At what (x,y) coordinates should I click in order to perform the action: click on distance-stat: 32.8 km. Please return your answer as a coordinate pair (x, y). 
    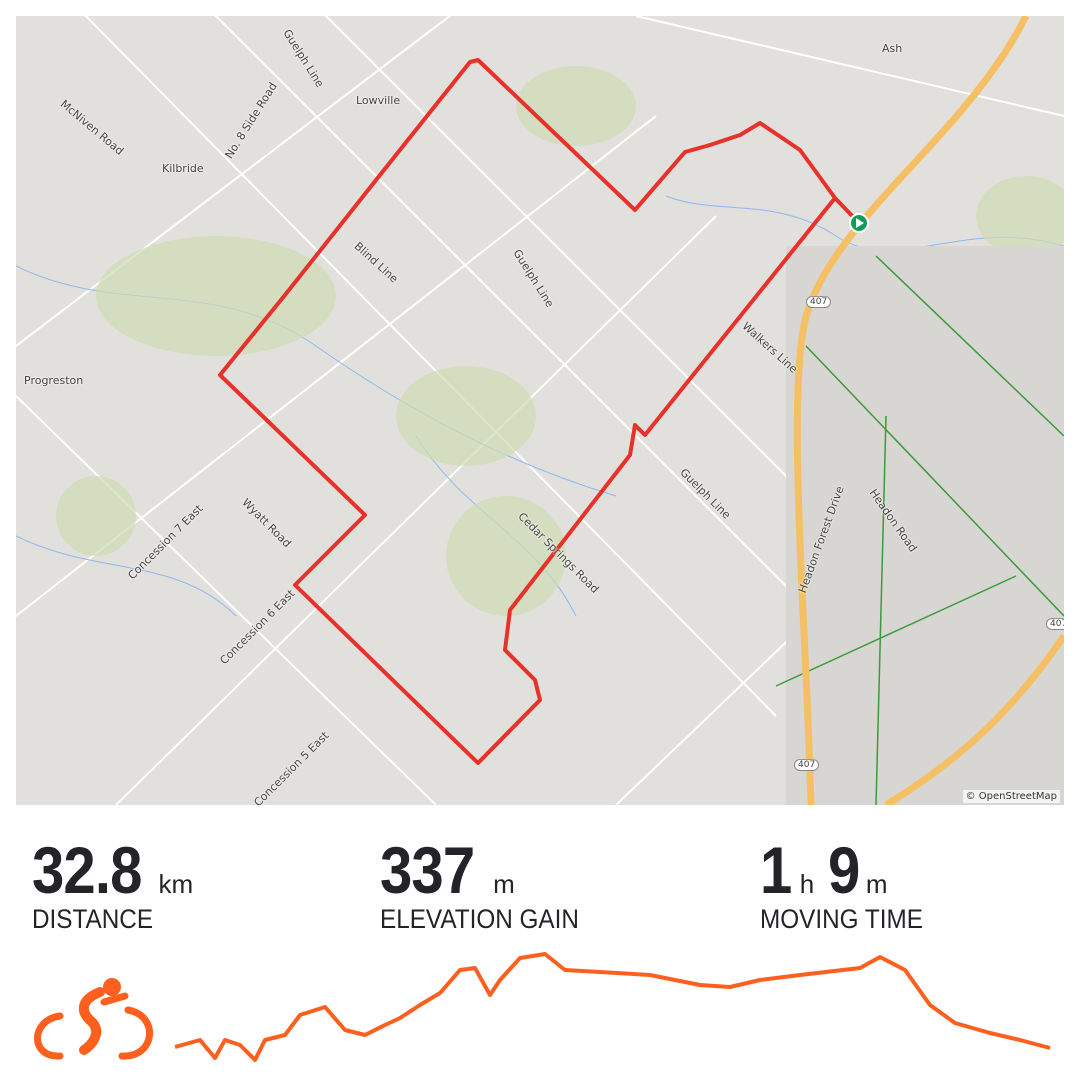
    Looking at the image, I should click on (112, 870).